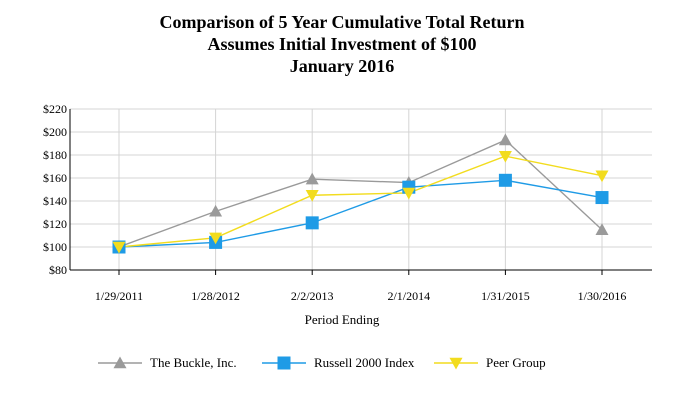 The image size is (684, 400). I want to click on y-tick-label: $80, so click(58, 270).